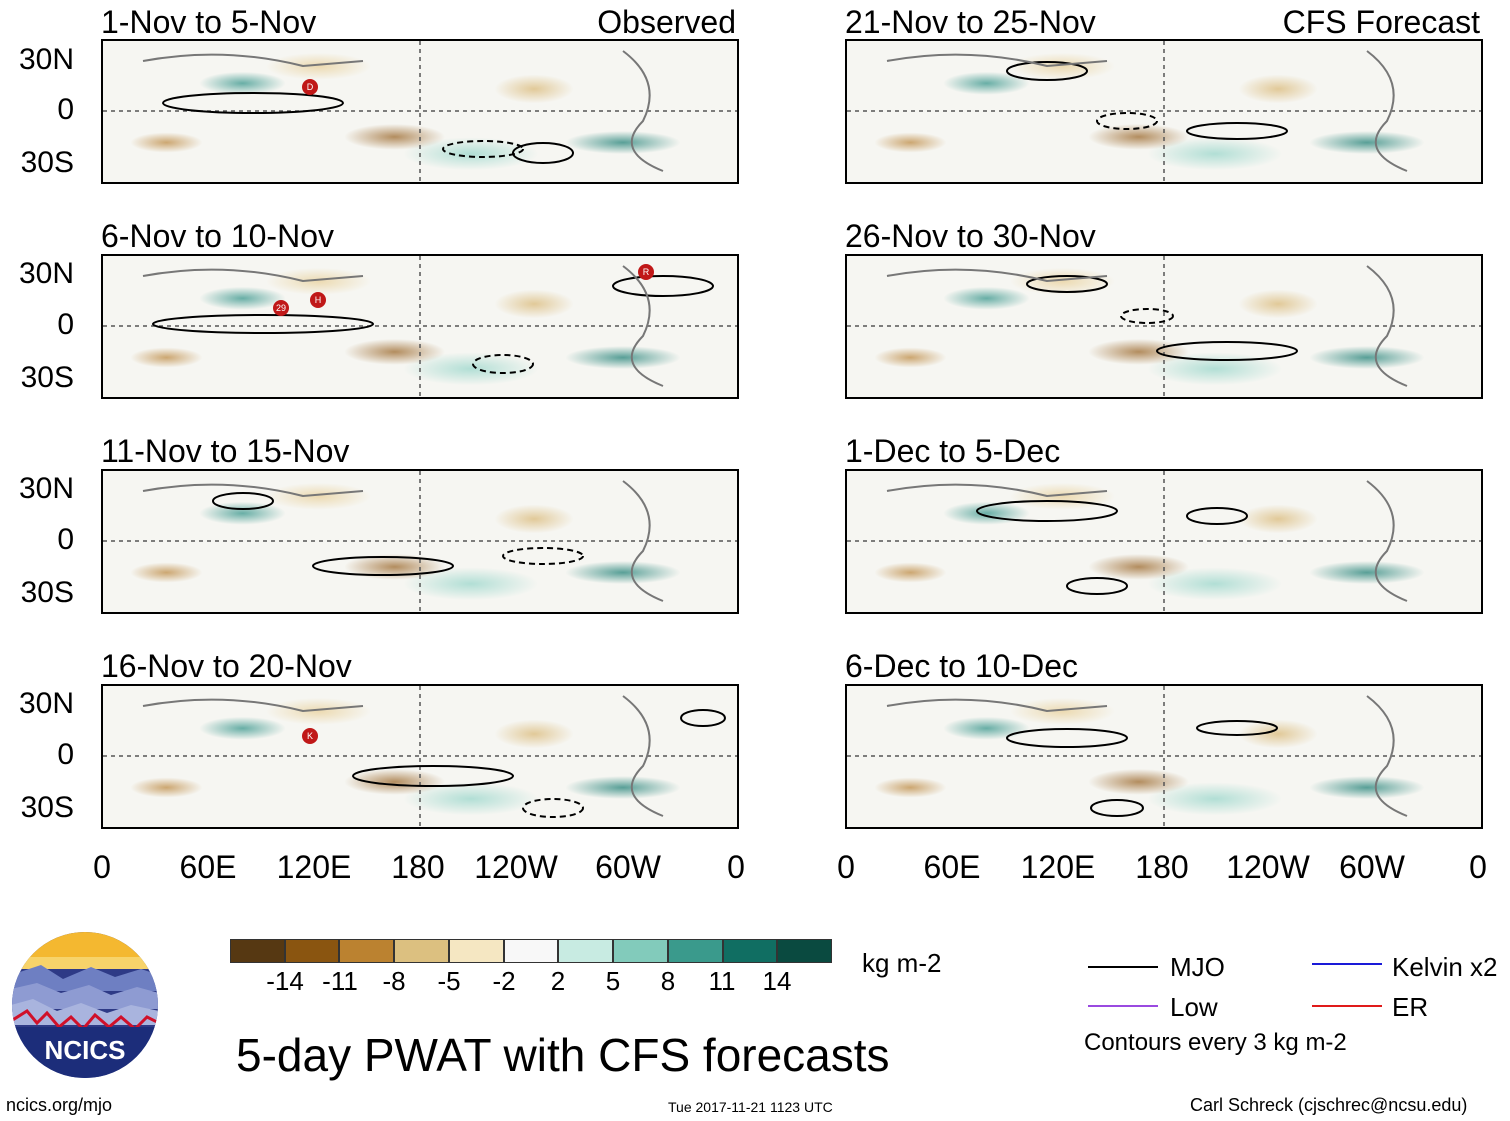  What do you see at coordinates (668, 981) in the screenshot?
I see `colorbar-label: 8` at bounding box center [668, 981].